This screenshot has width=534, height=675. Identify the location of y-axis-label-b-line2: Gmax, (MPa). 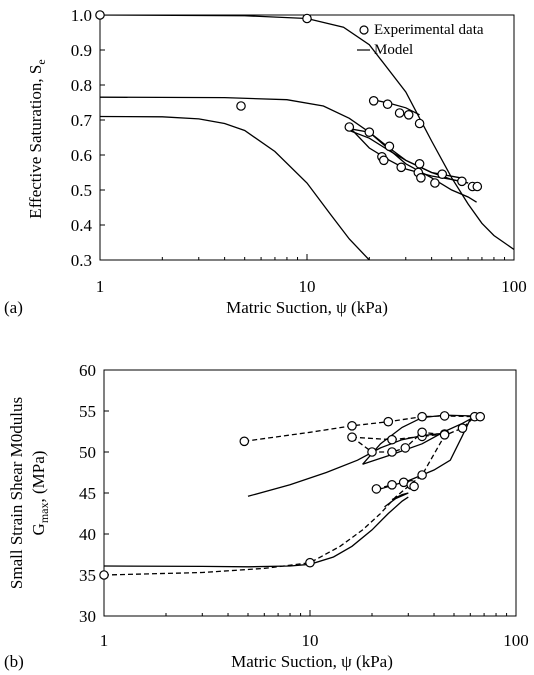
(40, 493).